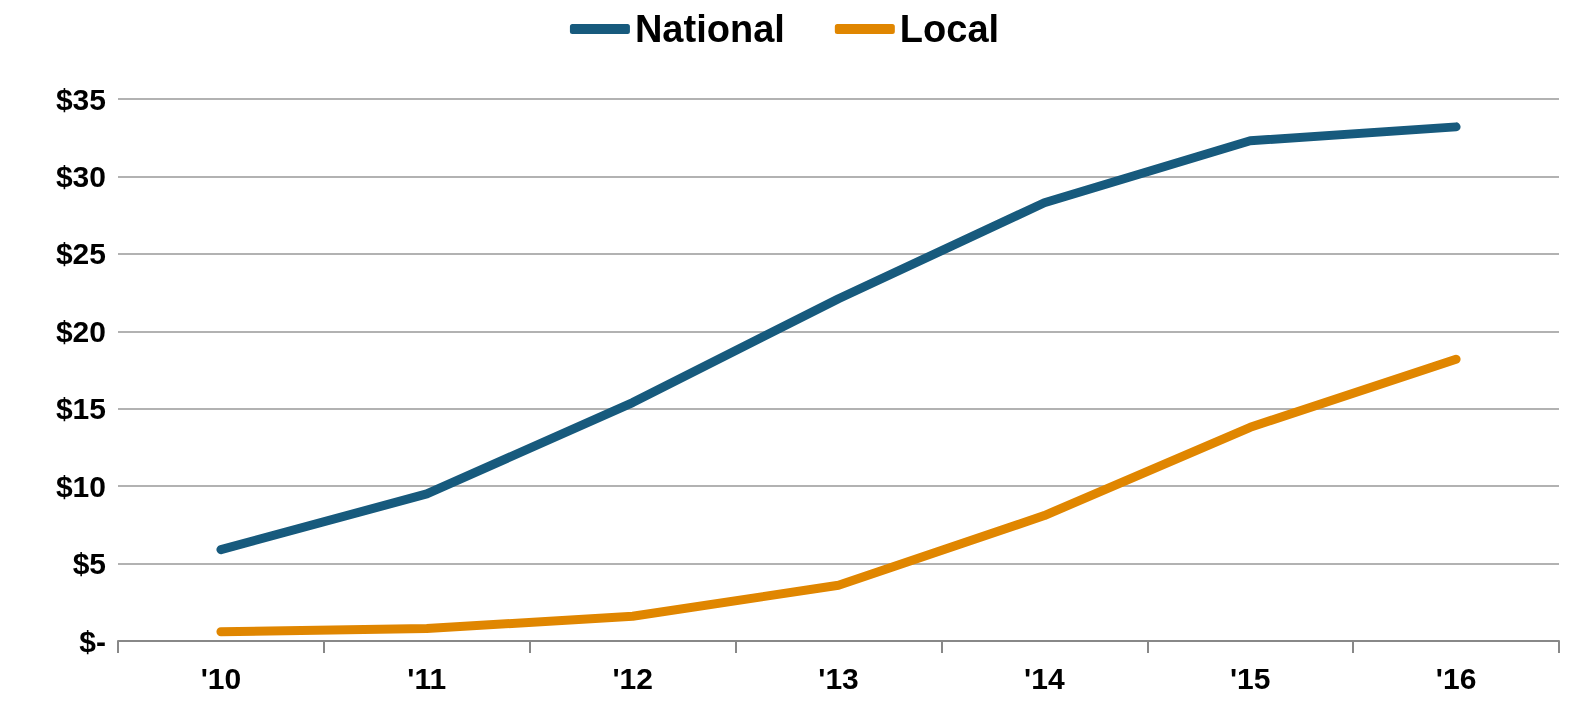  What do you see at coordinates (80, 176) in the screenshot?
I see `y-tick-label: $30` at bounding box center [80, 176].